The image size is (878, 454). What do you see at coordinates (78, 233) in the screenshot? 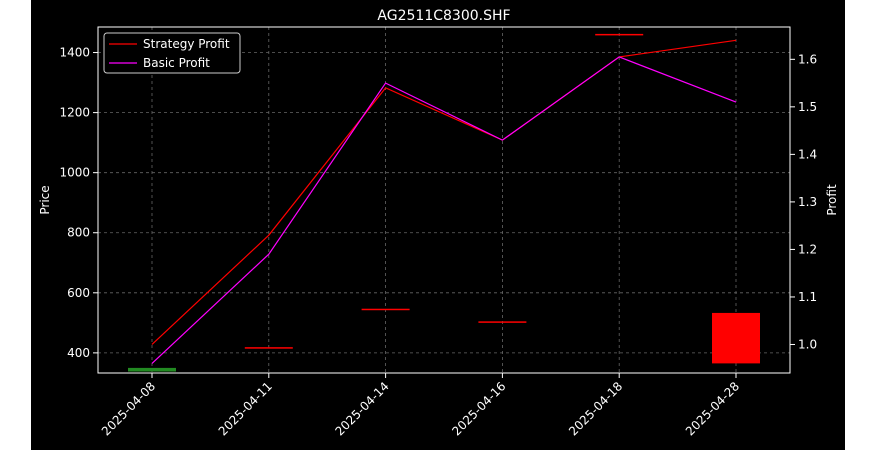
I see `y-tick-label: 800` at bounding box center [78, 233].